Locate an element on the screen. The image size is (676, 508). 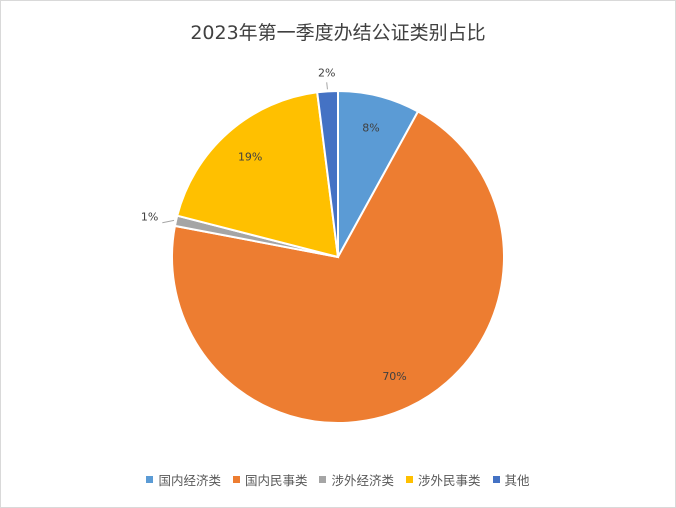
legend-item-2: 涉外经济类 is located at coordinates (356, 479).